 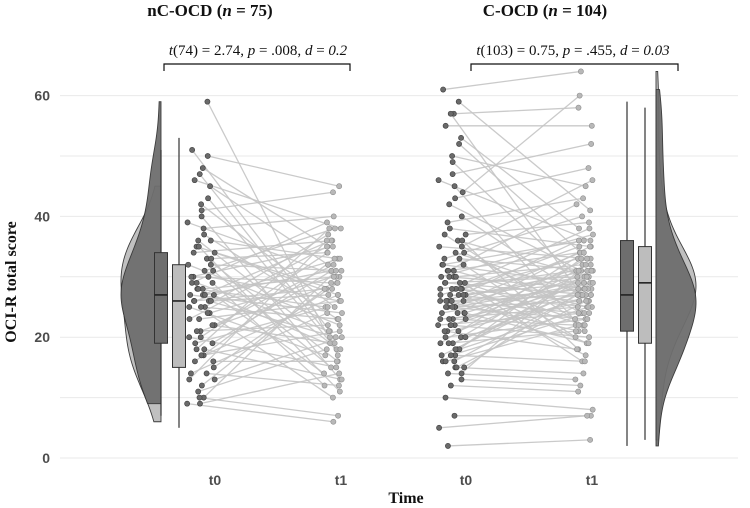 I want to click on density-t0, so click(x=676, y=268).